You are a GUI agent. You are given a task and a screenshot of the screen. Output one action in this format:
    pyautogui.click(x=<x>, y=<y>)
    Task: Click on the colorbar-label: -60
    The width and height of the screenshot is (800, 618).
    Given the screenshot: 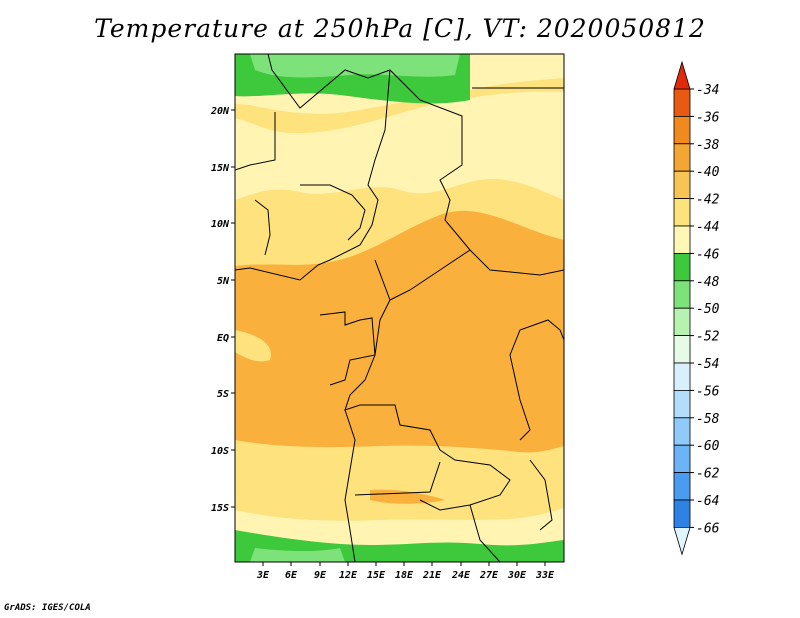 What is the action you would take?
    pyautogui.click(x=708, y=446)
    